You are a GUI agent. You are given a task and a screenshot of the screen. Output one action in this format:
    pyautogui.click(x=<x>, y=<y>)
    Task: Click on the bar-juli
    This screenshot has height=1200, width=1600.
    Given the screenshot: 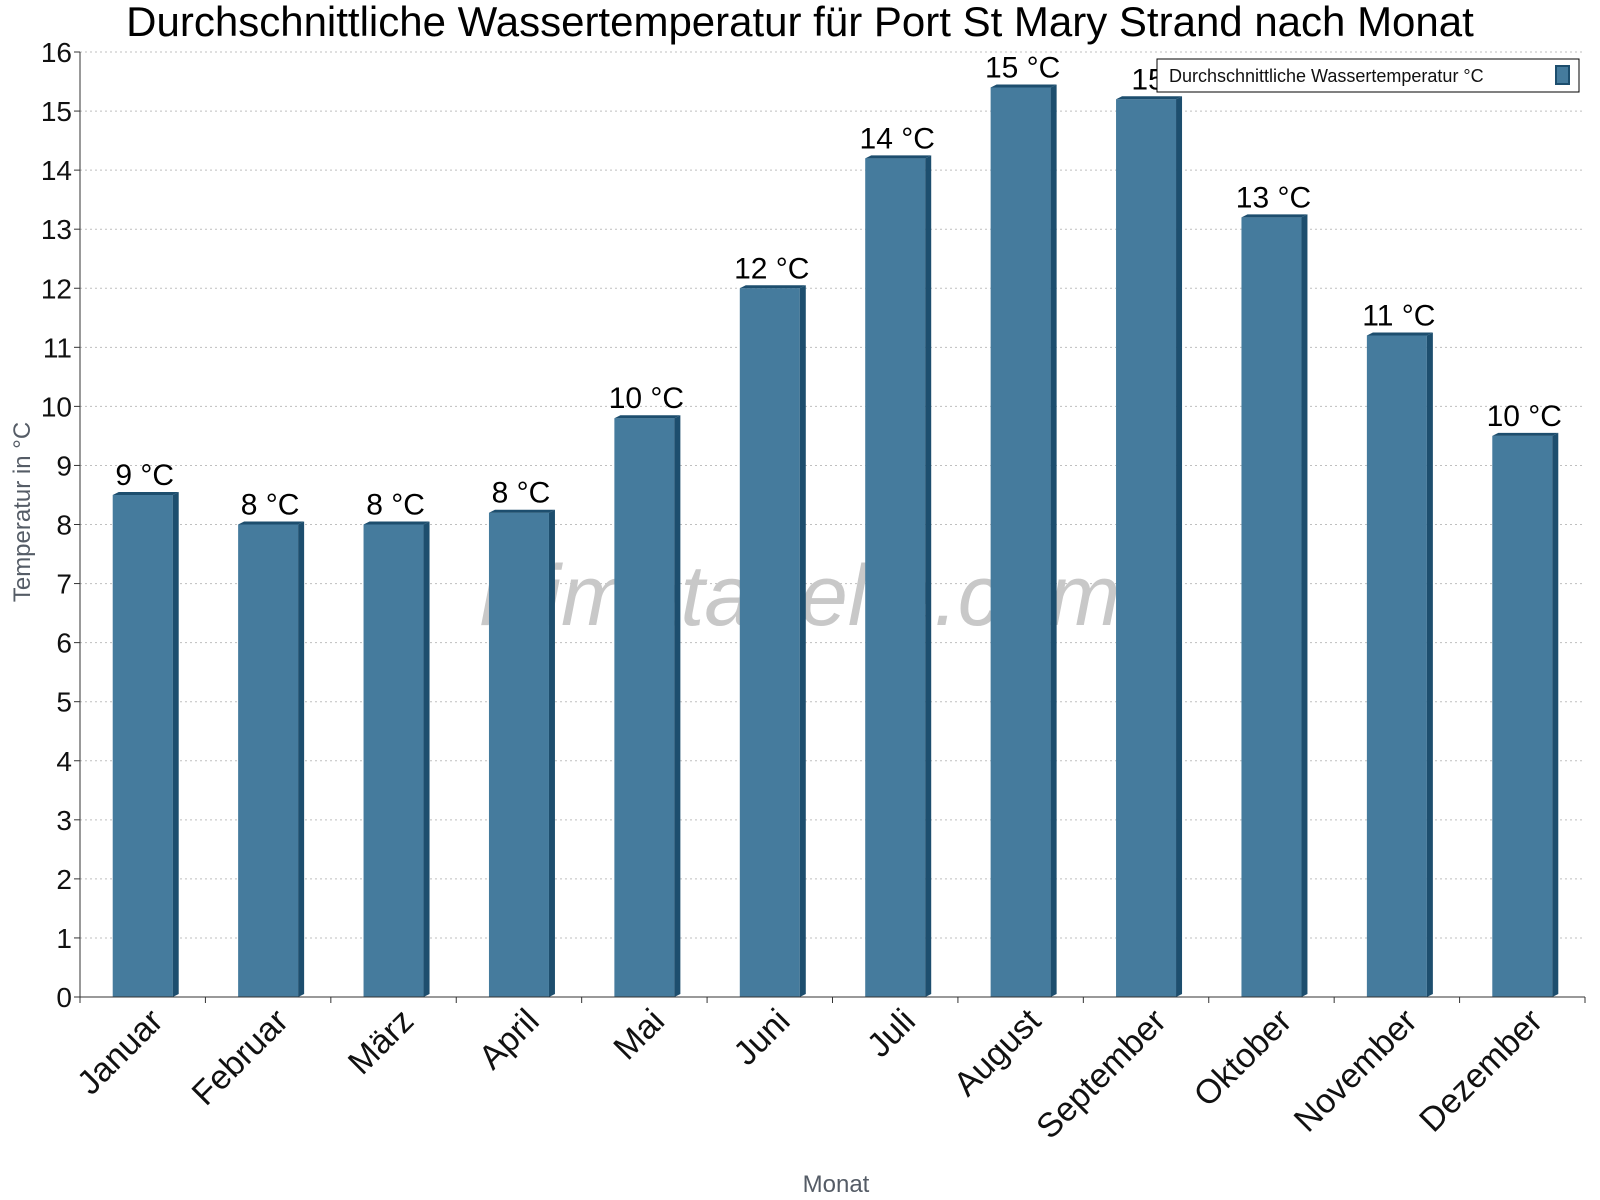 What is the action you would take?
    pyautogui.click(x=898, y=576)
    